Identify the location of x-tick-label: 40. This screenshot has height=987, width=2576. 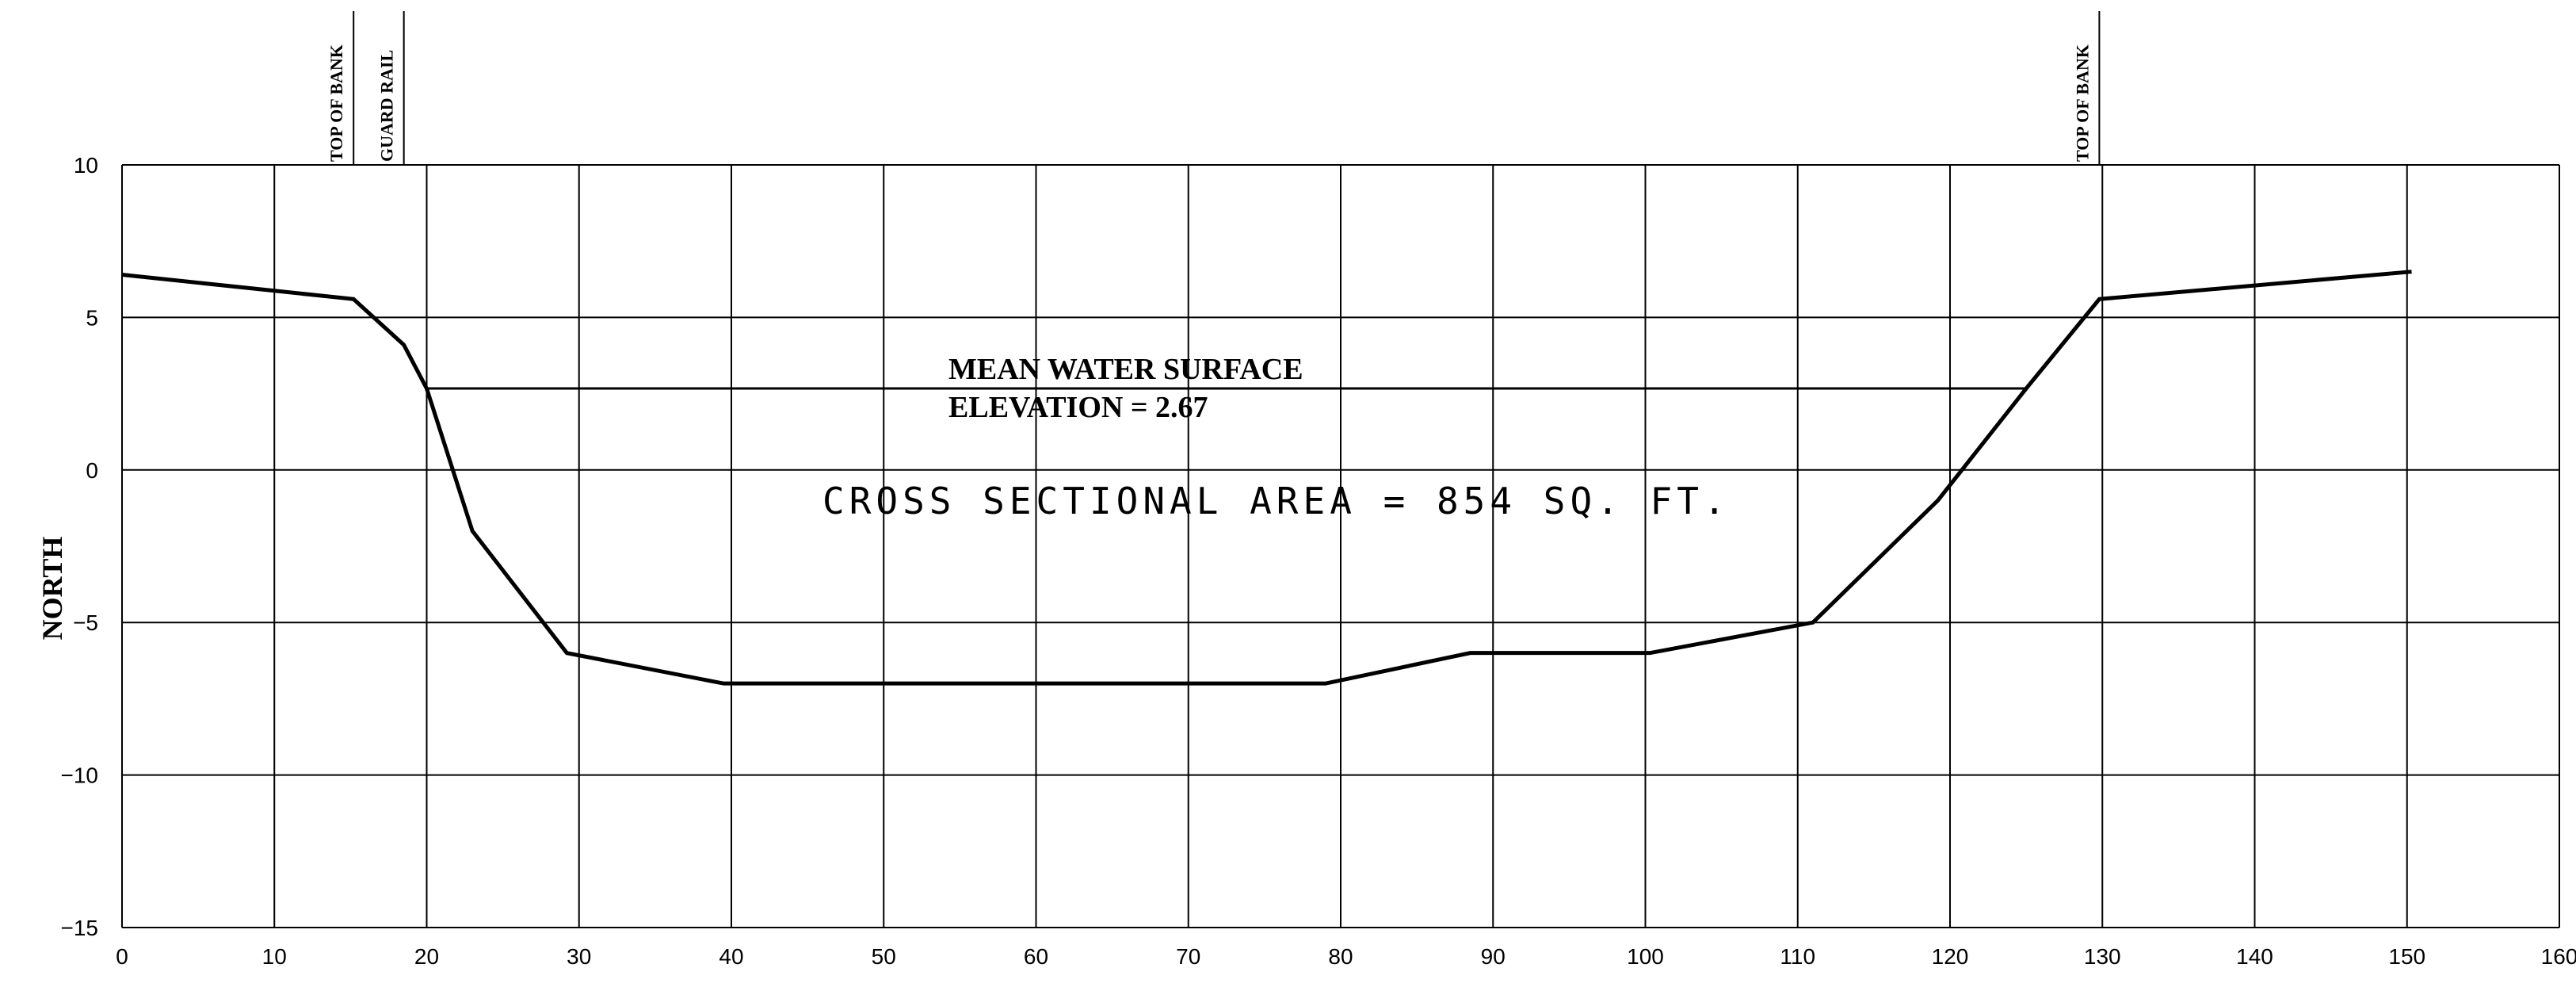
(731, 957).